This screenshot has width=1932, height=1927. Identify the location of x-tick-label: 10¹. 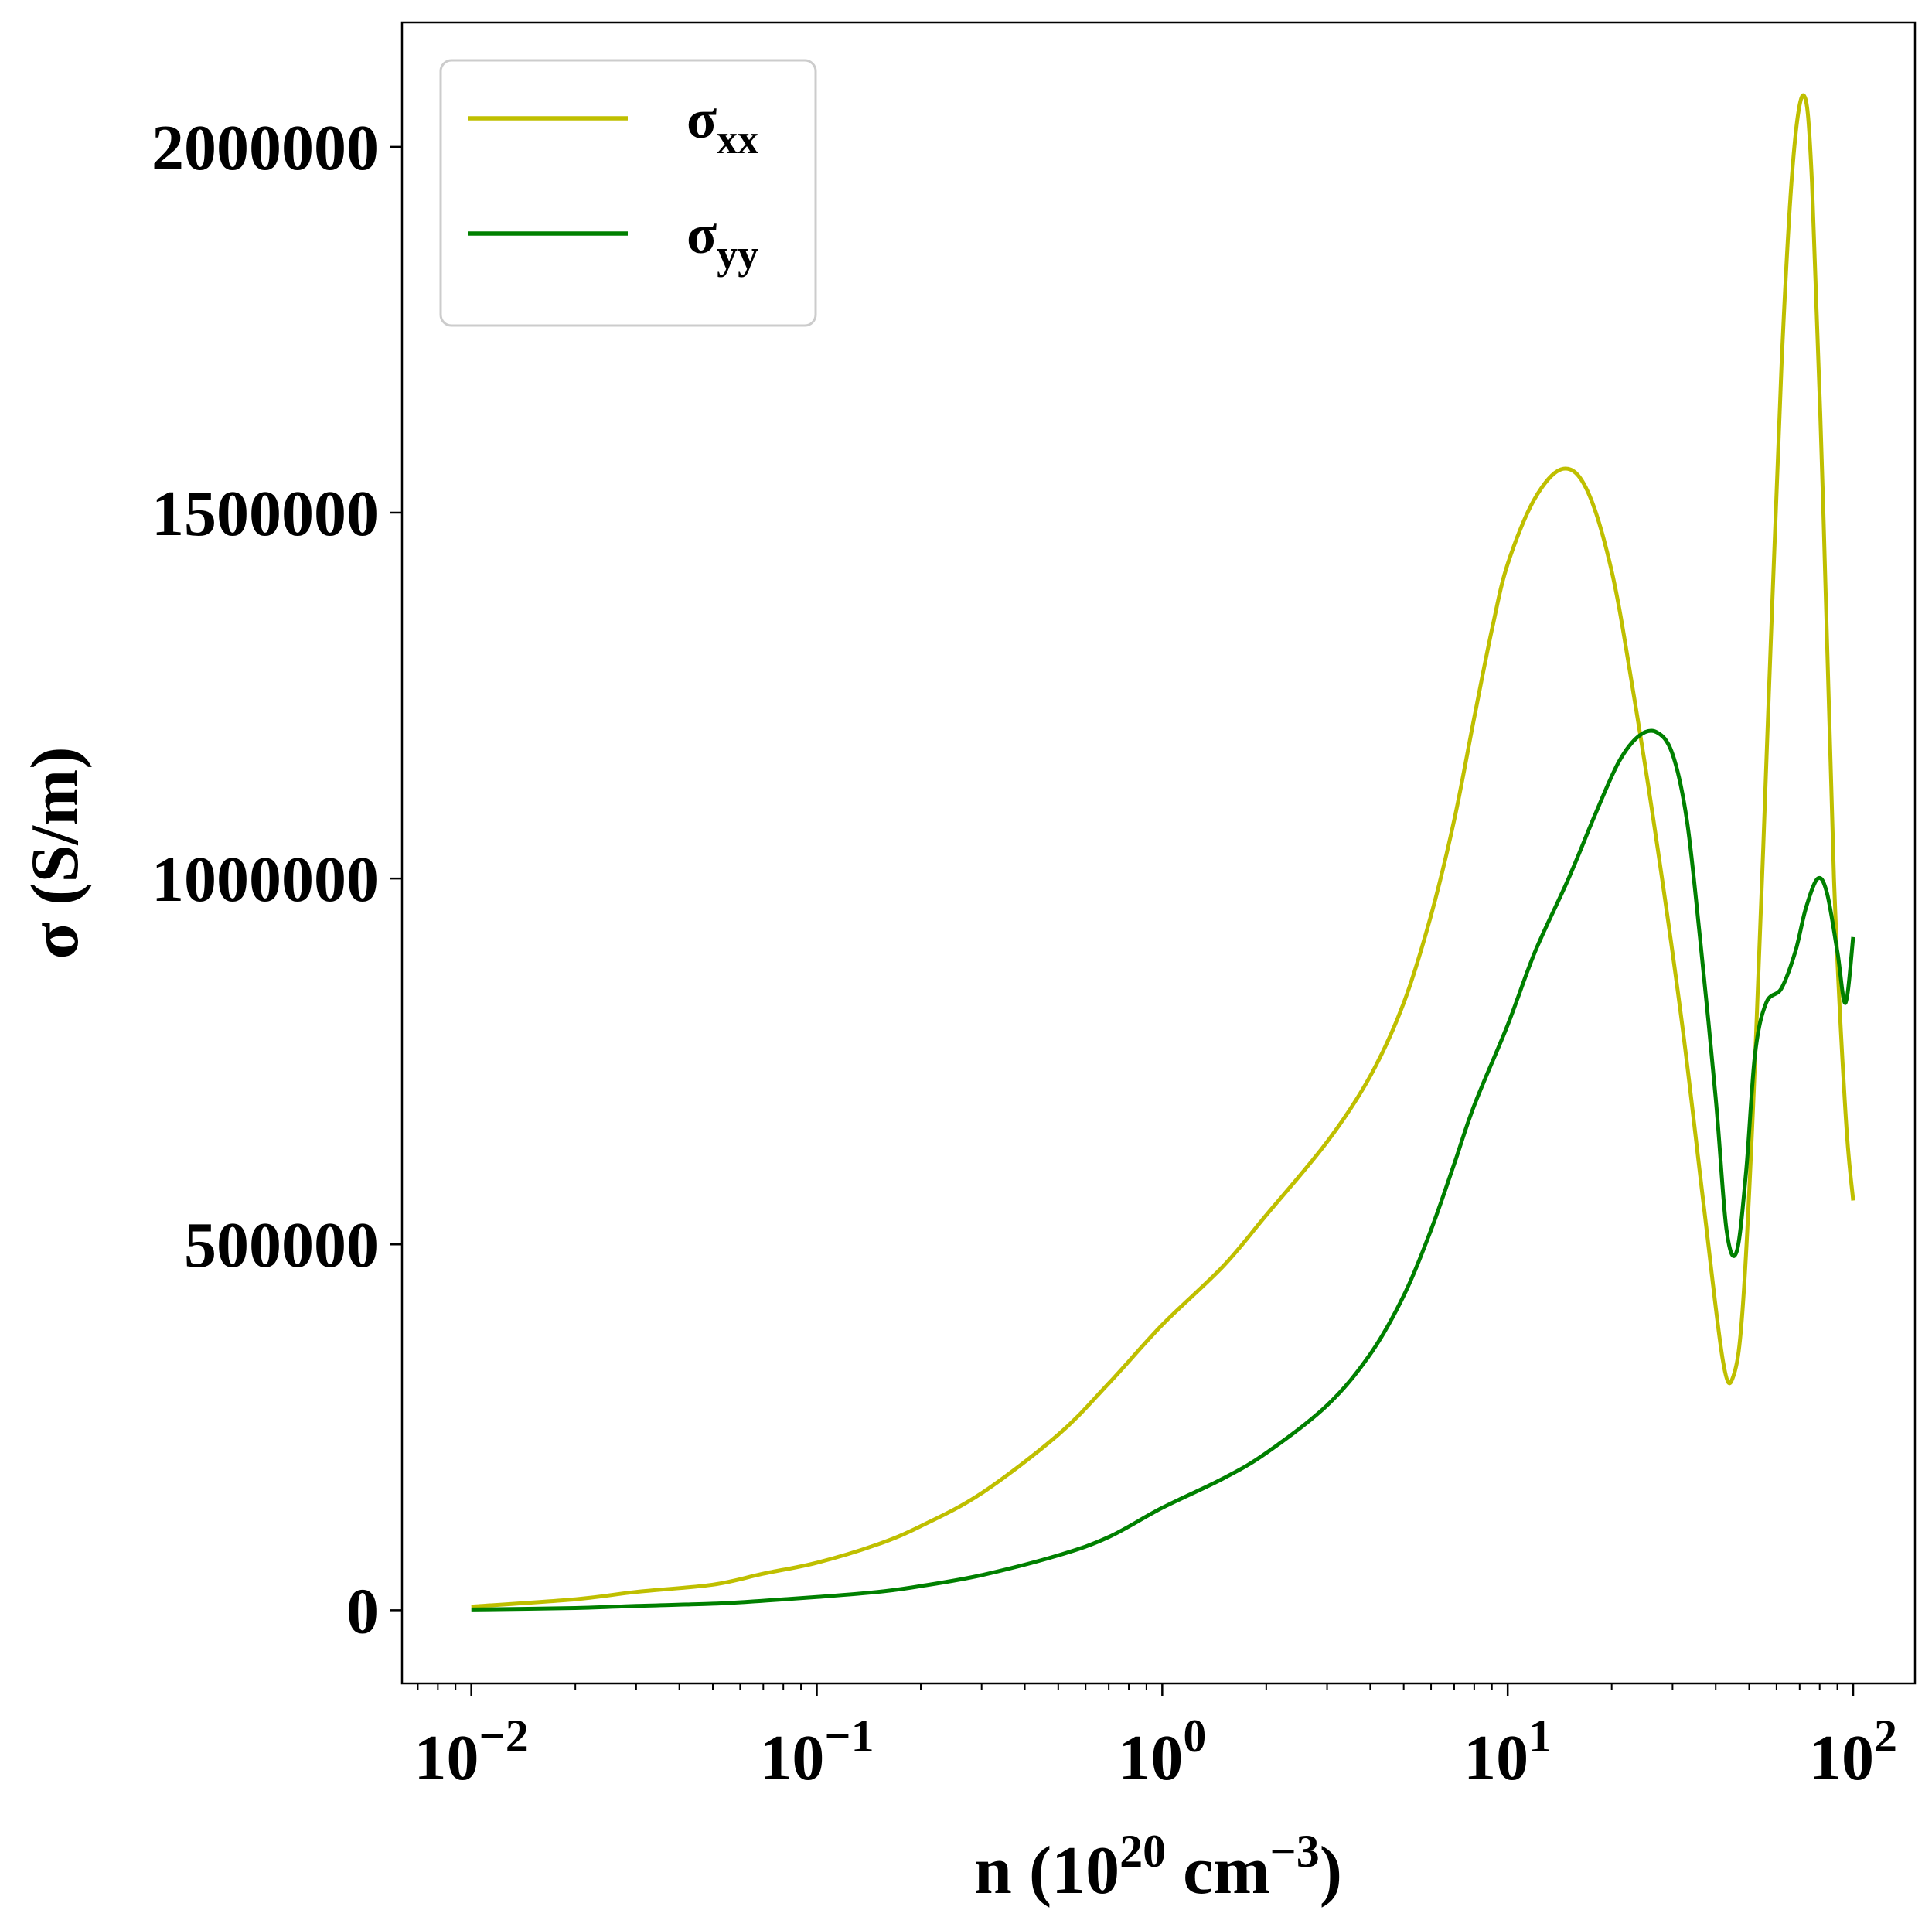
(1507, 1752).